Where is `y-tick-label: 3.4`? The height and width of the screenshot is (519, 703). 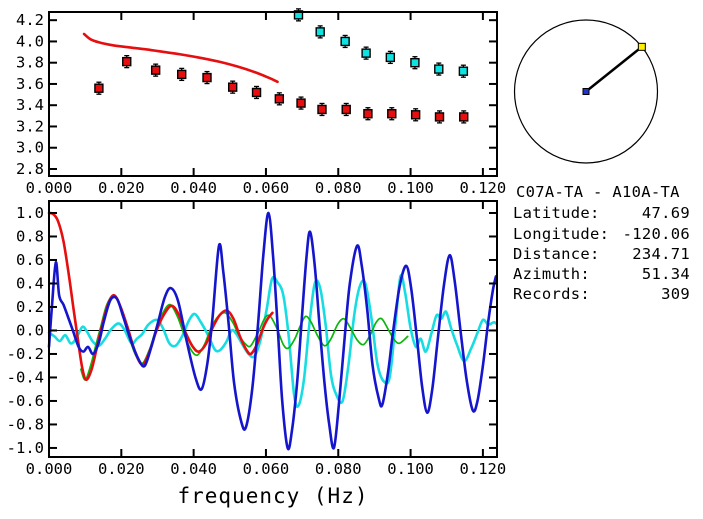
y-tick-label: 3.4 is located at coordinates (30, 105).